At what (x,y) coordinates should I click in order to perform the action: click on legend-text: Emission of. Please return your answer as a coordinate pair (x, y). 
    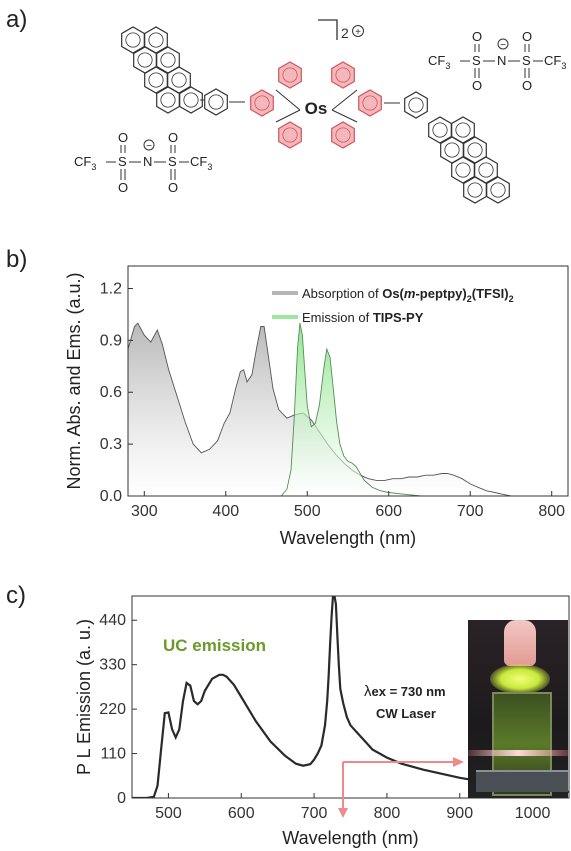
    Looking at the image, I should click on (337, 317).